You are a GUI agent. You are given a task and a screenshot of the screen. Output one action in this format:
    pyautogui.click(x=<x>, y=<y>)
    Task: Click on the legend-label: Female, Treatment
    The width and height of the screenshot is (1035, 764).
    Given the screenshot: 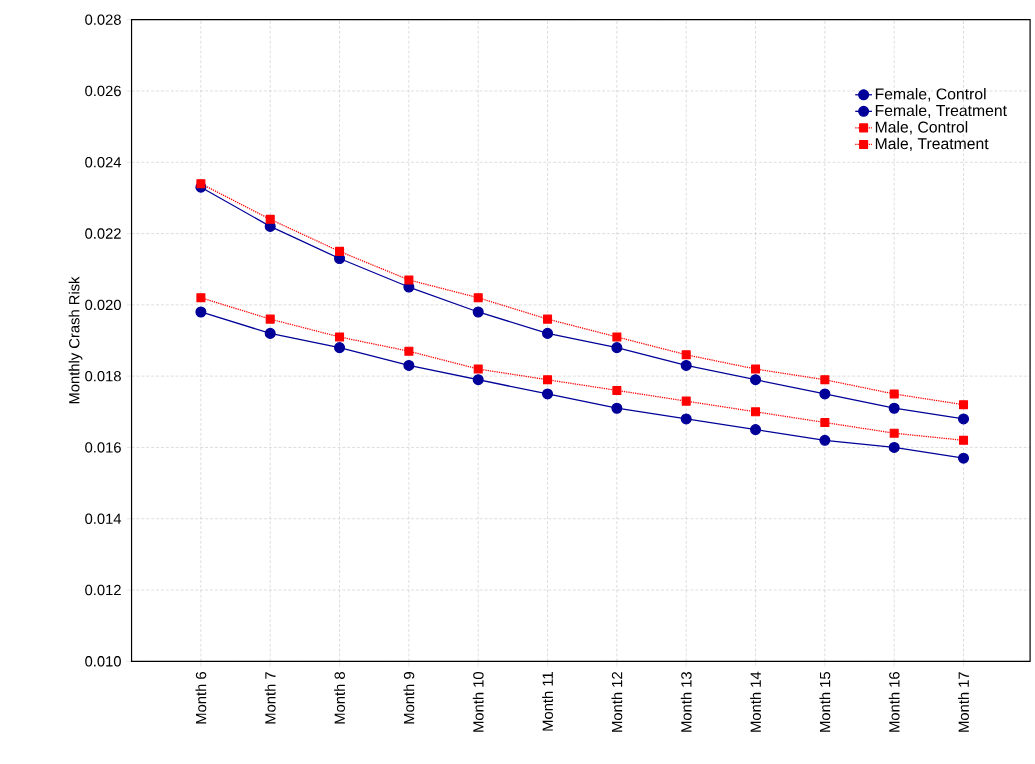 What is the action you would take?
    pyautogui.click(x=941, y=111)
    